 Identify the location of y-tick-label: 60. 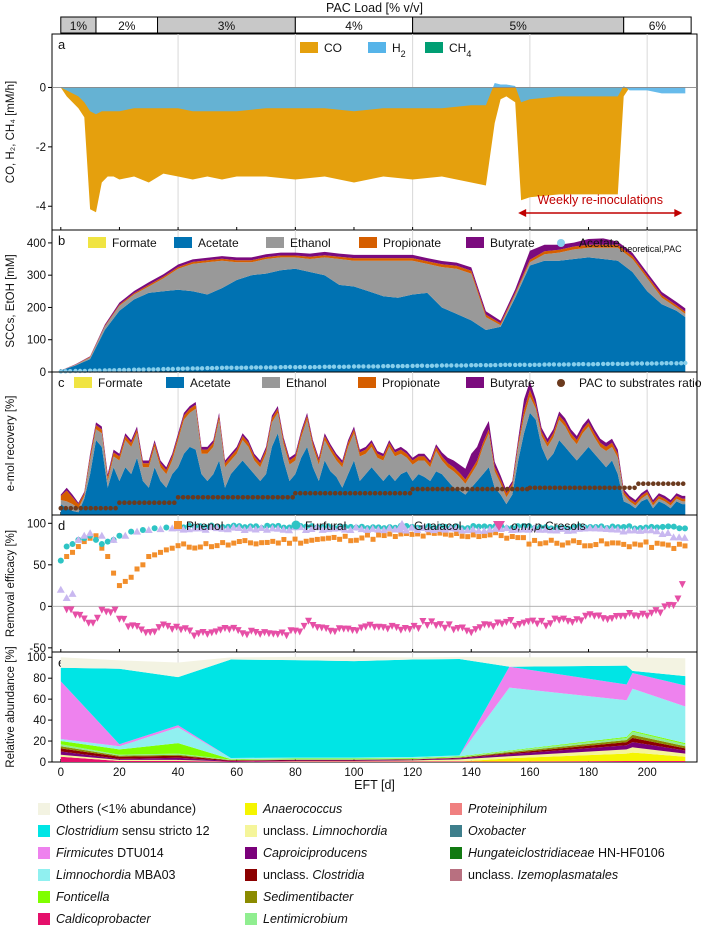
(39, 700).